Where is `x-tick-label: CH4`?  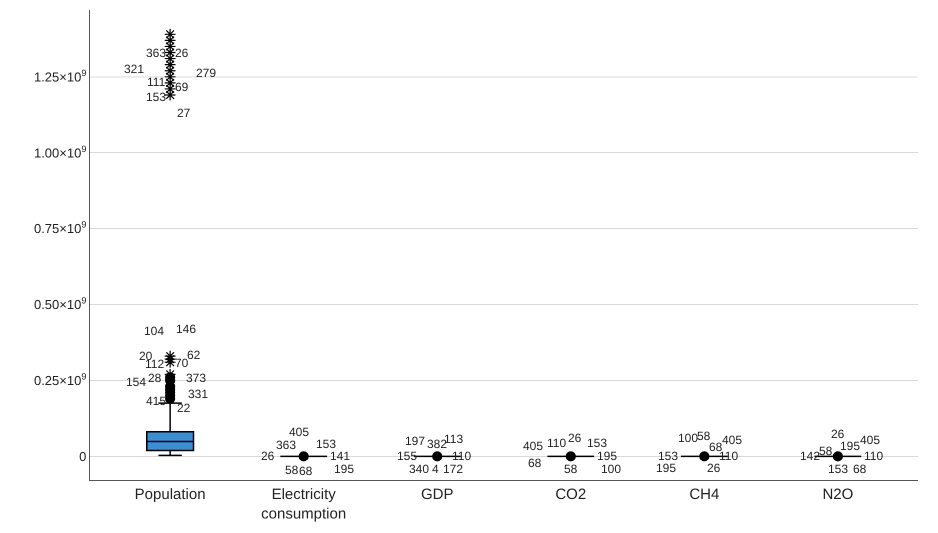
x-tick-label: CH4 is located at coordinates (704, 494).